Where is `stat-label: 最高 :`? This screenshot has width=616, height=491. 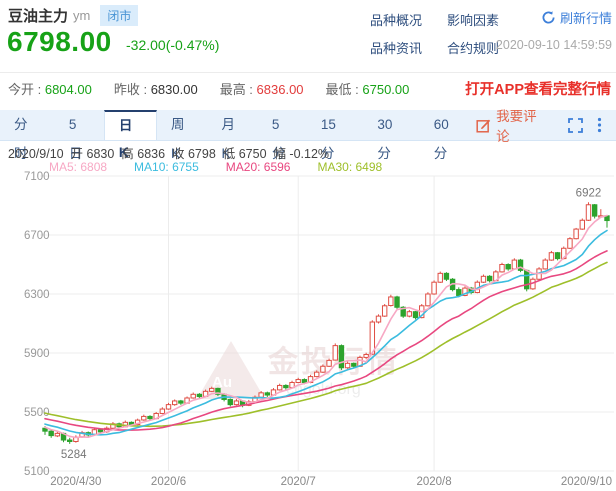
stat-label: 最高 : is located at coordinates (238, 89).